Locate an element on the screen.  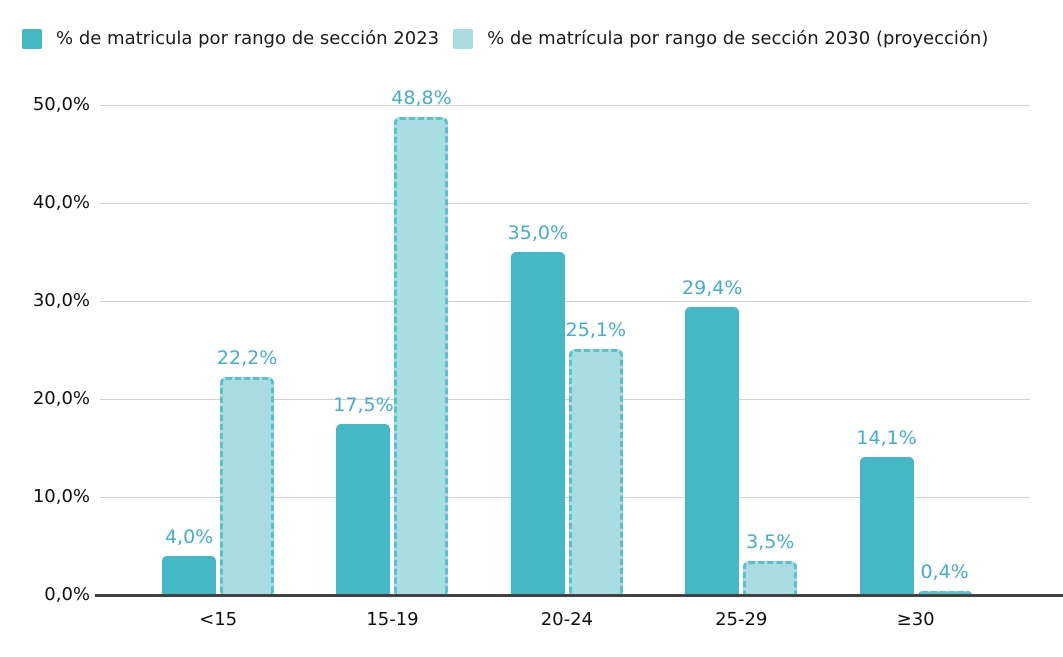
legend-swatch-2023 is located at coordinates (32, 38).